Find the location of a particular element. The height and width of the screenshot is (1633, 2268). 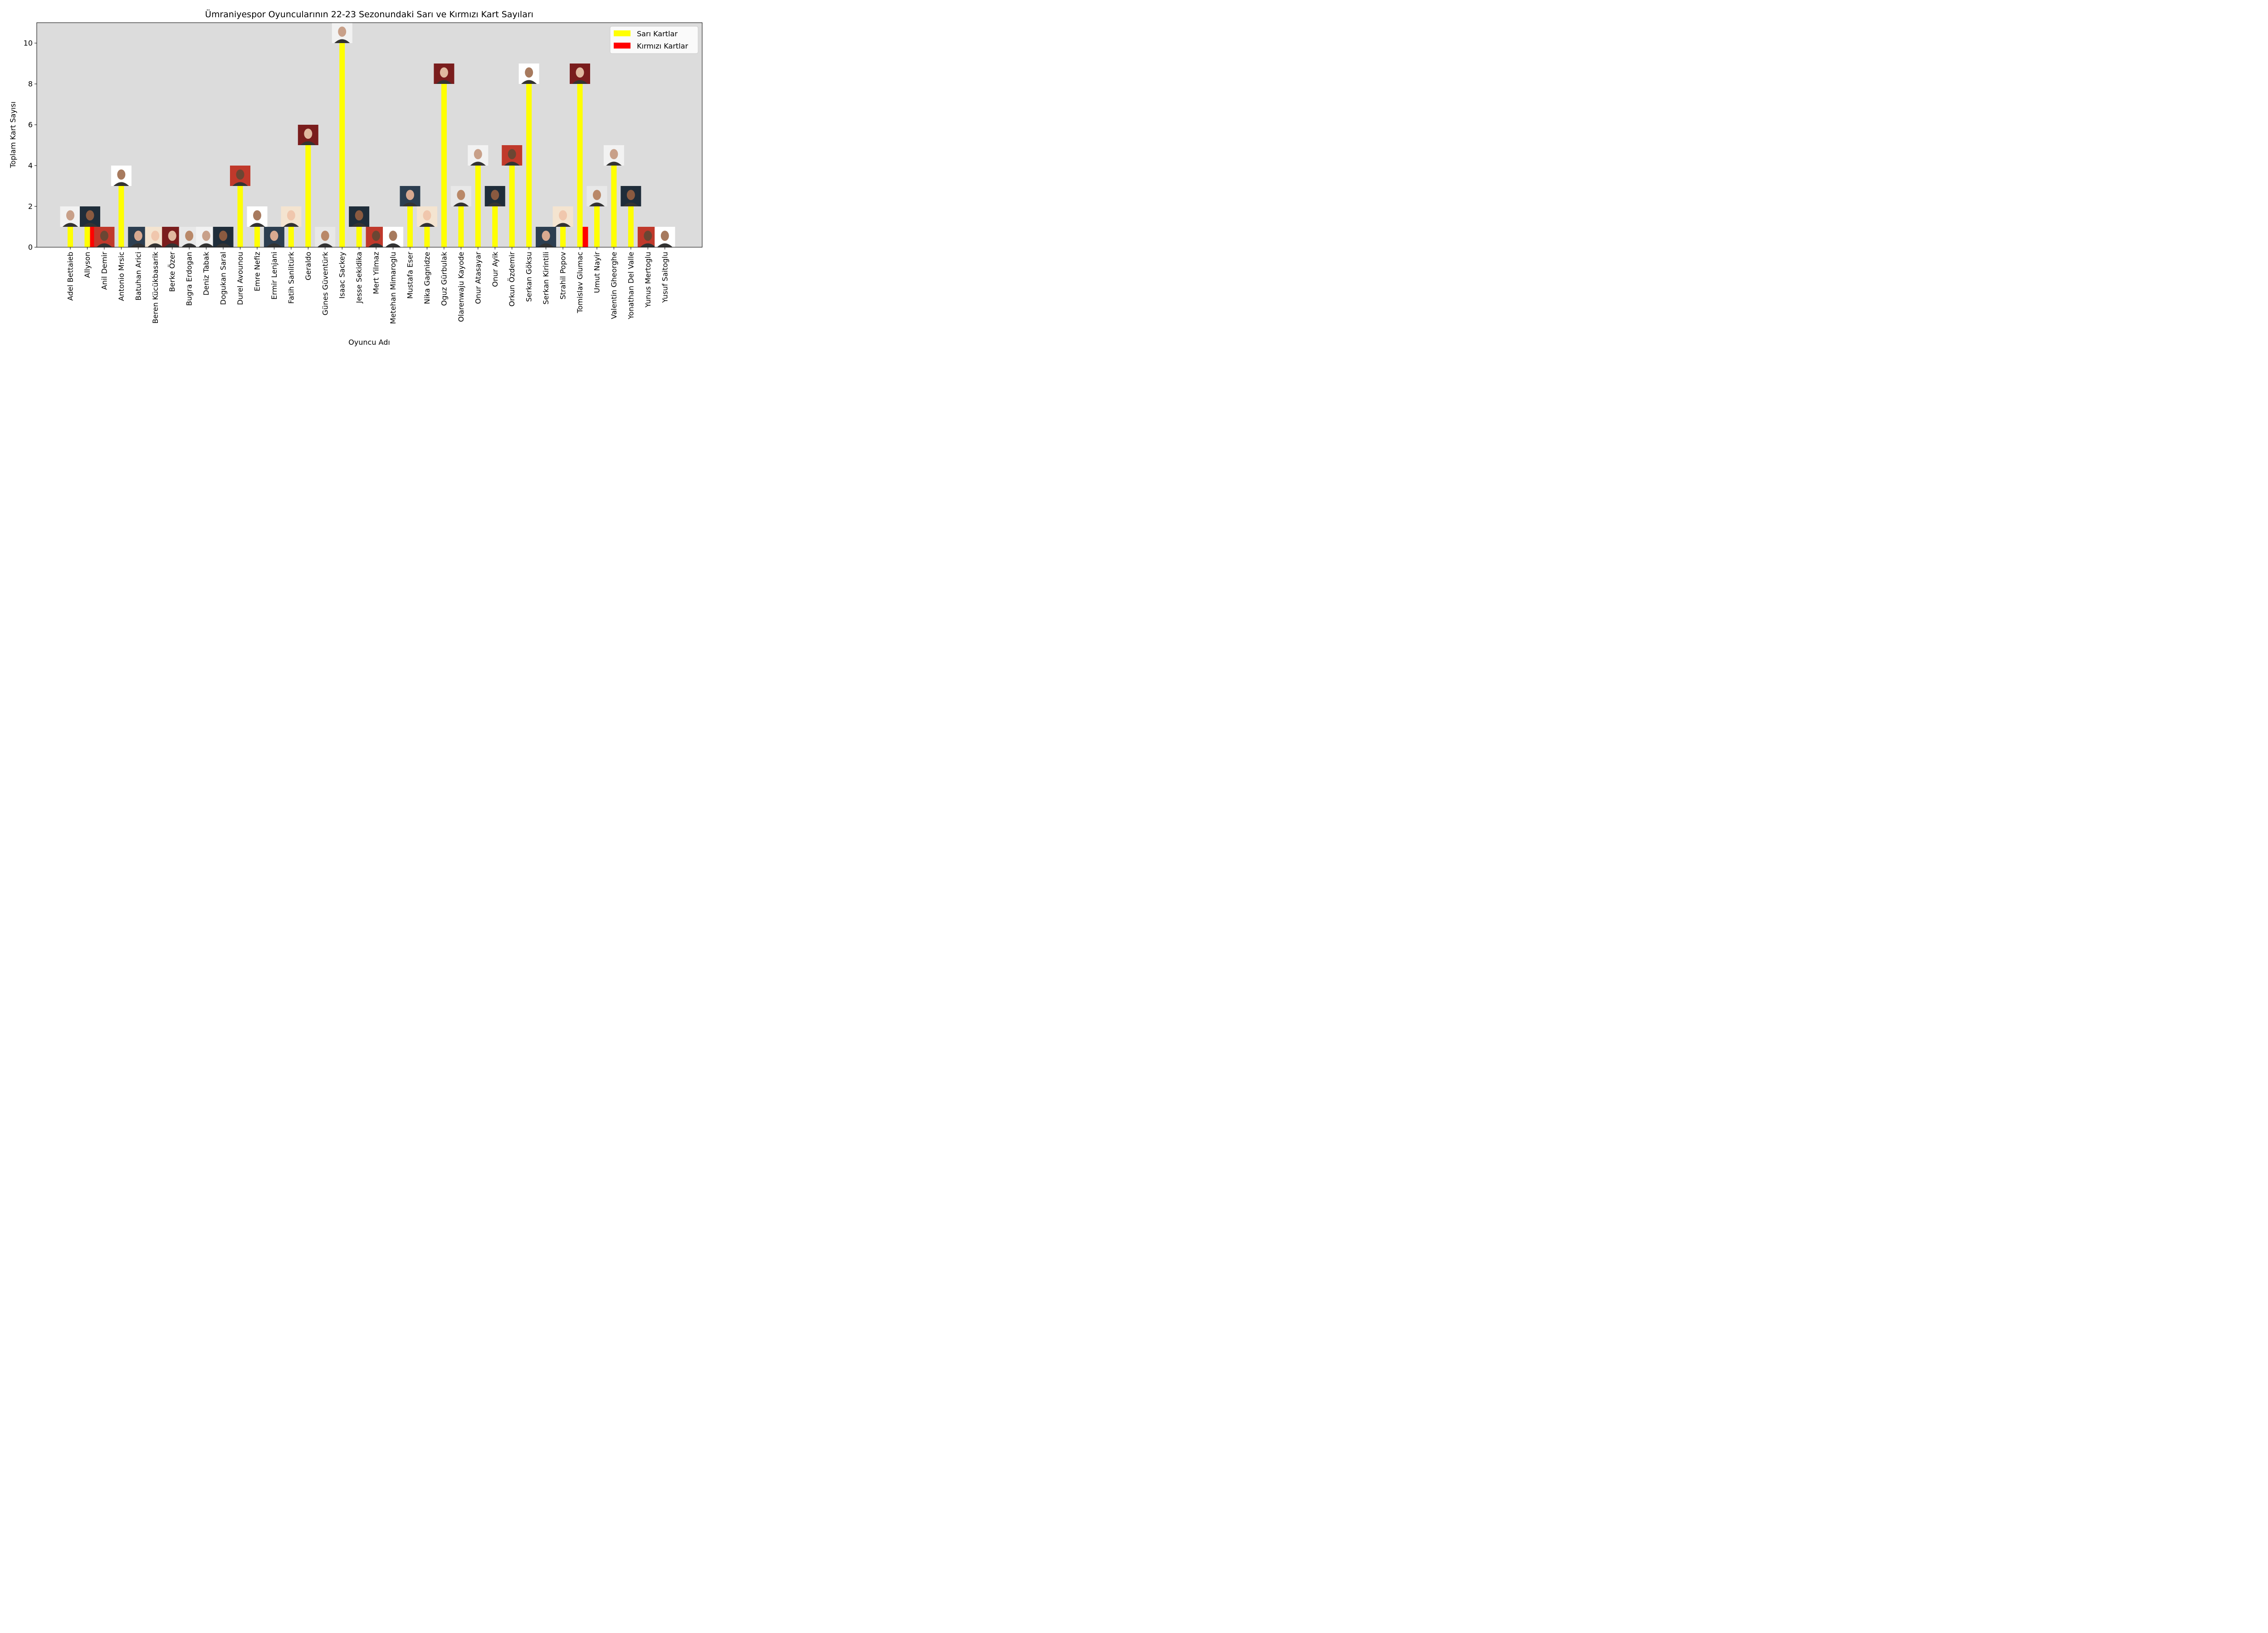

x-tick-label: Jesse Sekidika is located at coordinates (359, 277).